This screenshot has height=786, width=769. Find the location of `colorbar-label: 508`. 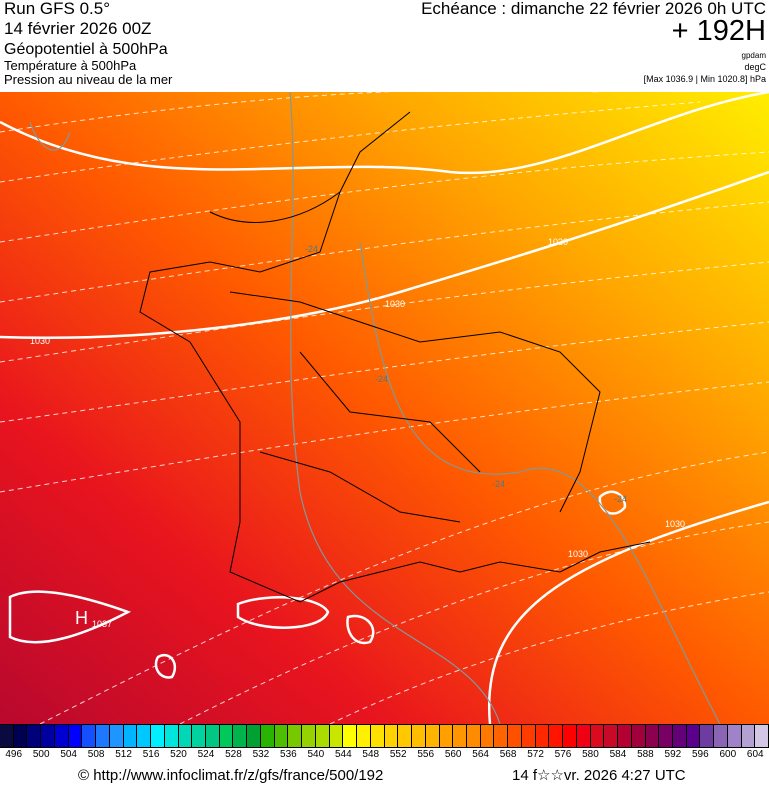

colorbar-label: 508 is located at coordinates (96, 754).